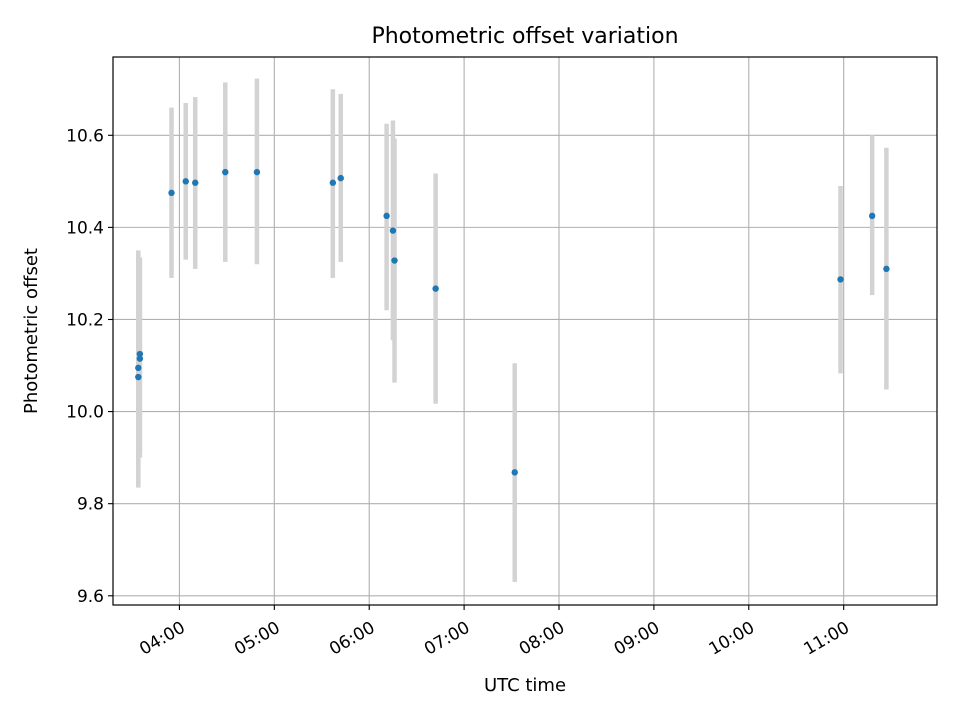  Describe the element at coordinates (85, 320) in the screenshot. I see `y-tick-label: 10.2` at that location.